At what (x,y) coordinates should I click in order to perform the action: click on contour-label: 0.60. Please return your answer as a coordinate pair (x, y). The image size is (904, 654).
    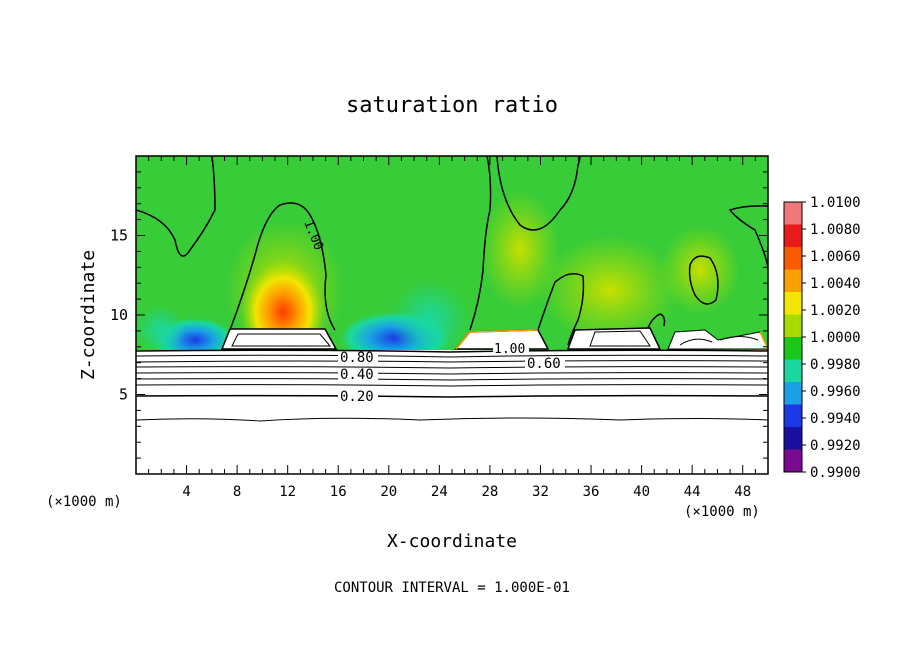
    Looking at the image, I should click on (544, 364).